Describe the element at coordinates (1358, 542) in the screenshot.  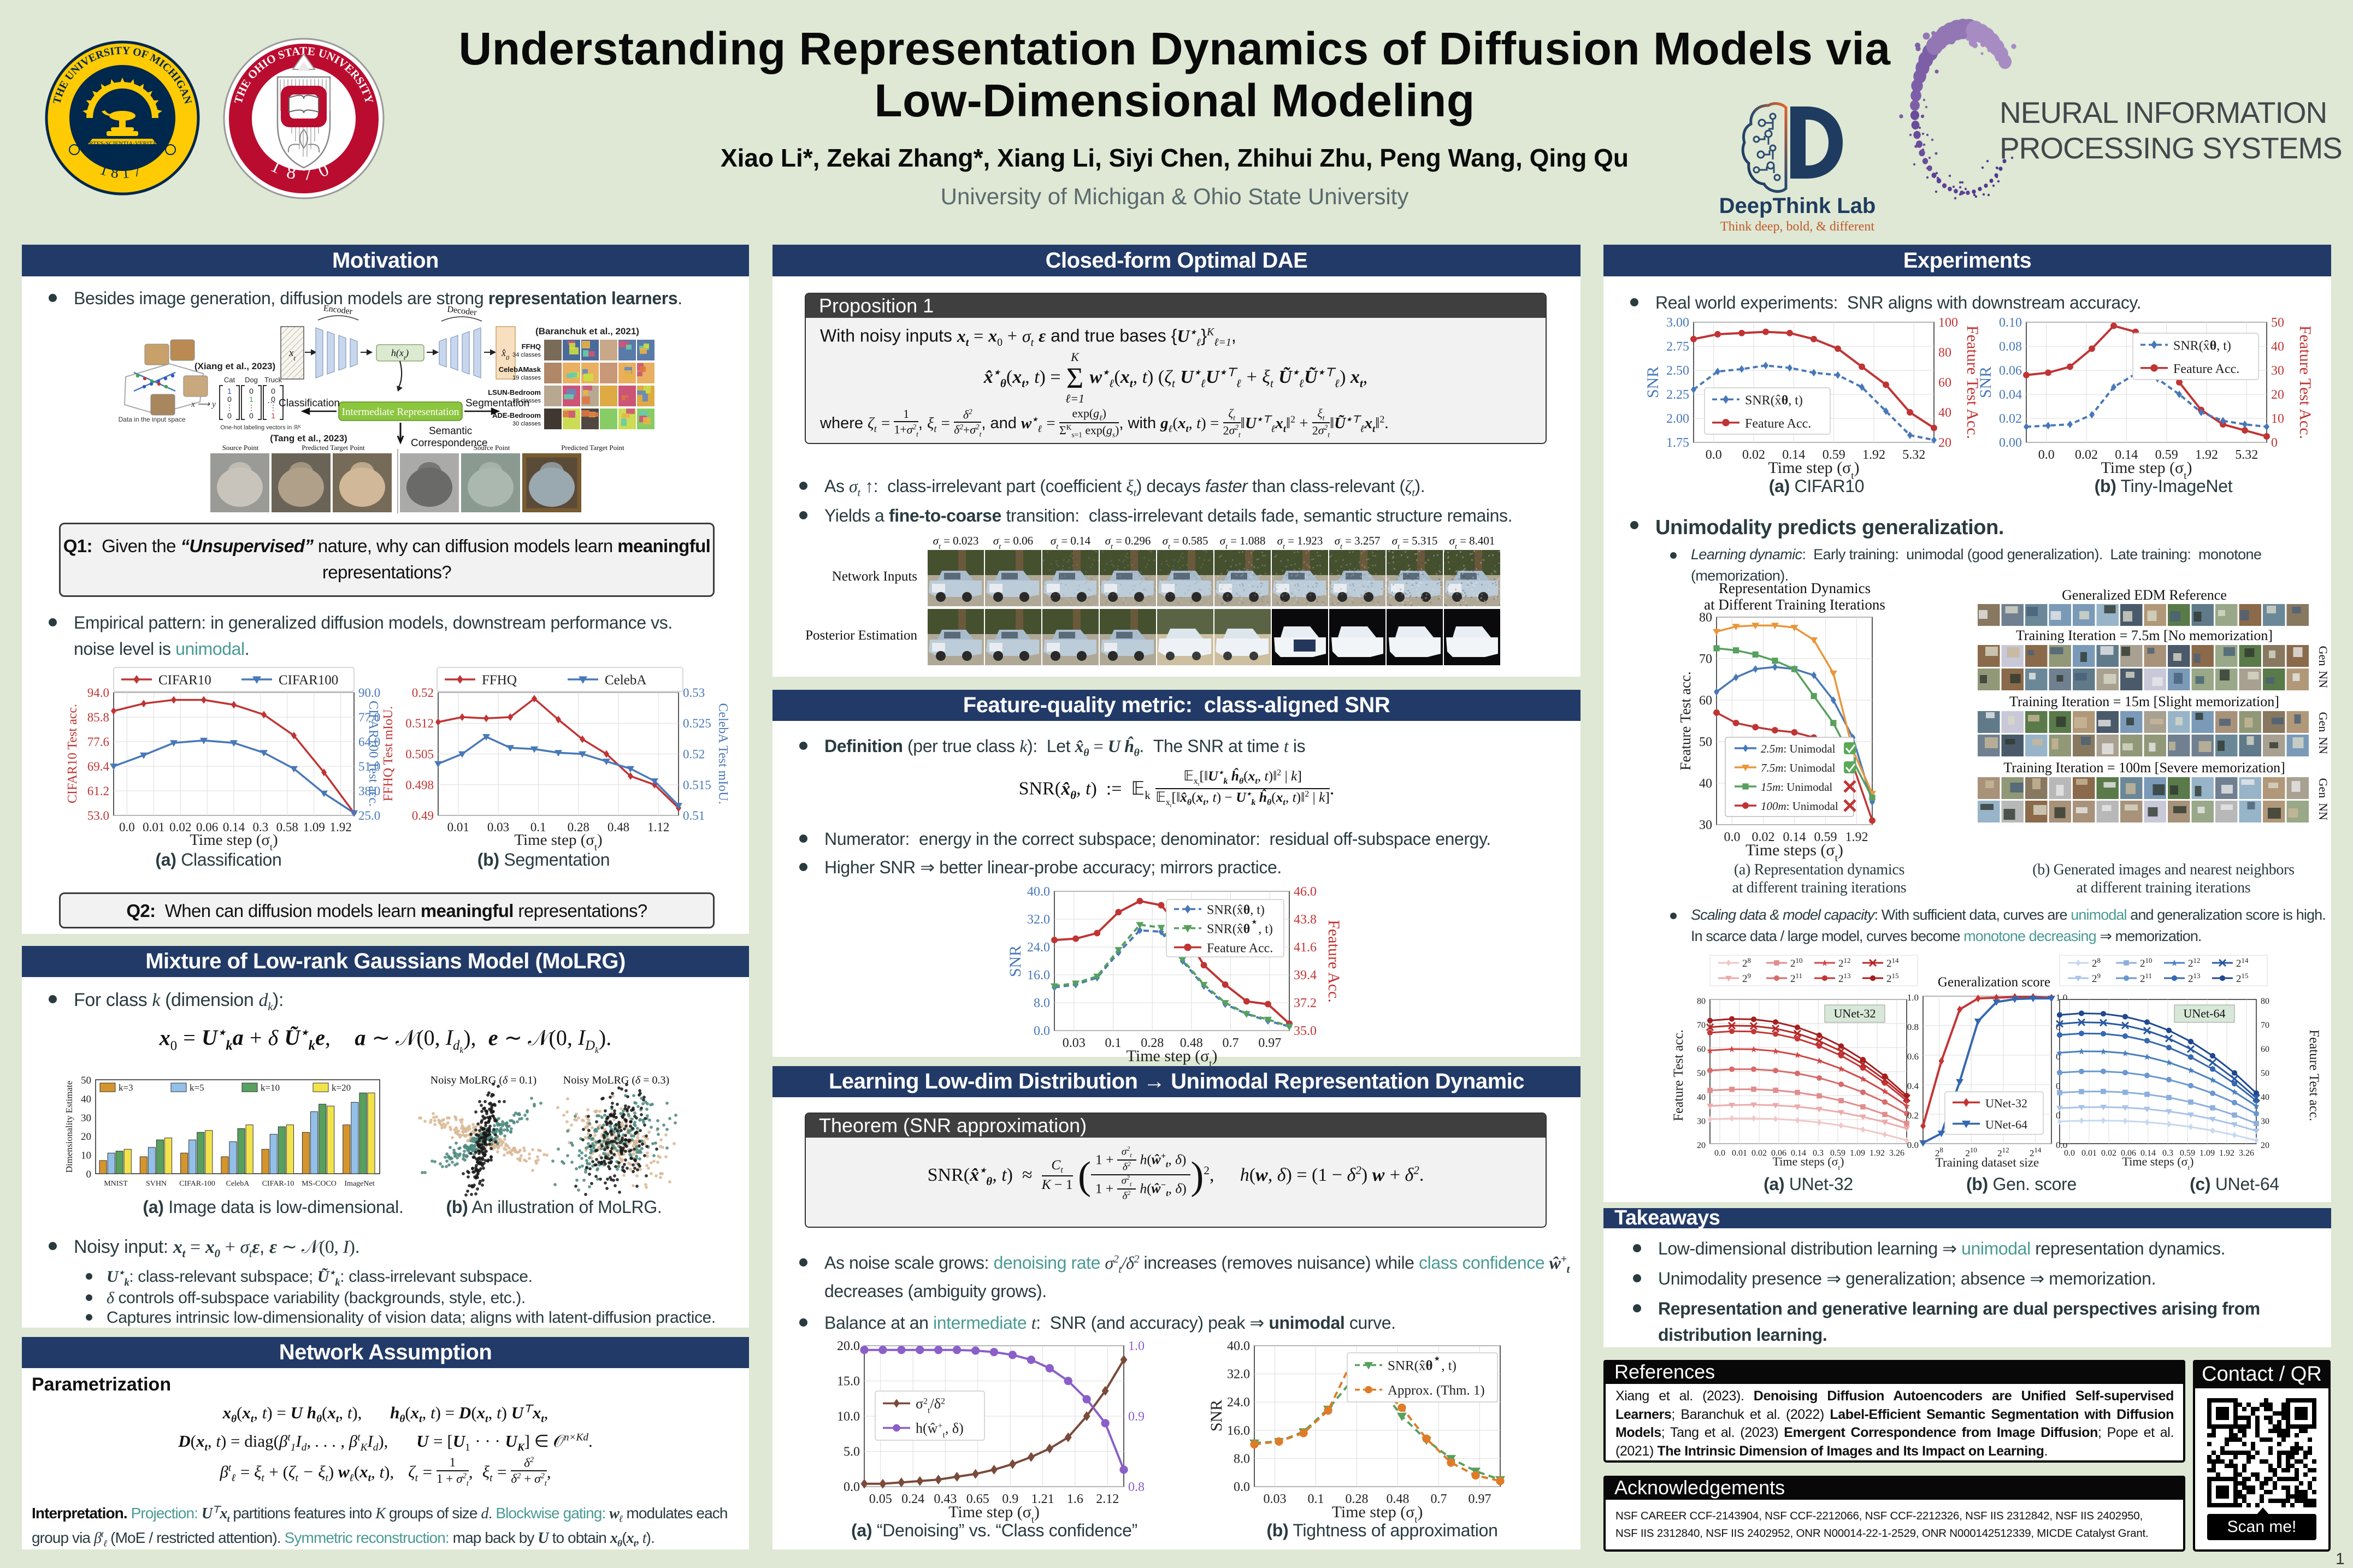
I see `svg-text: σt = 3.257` at that location.